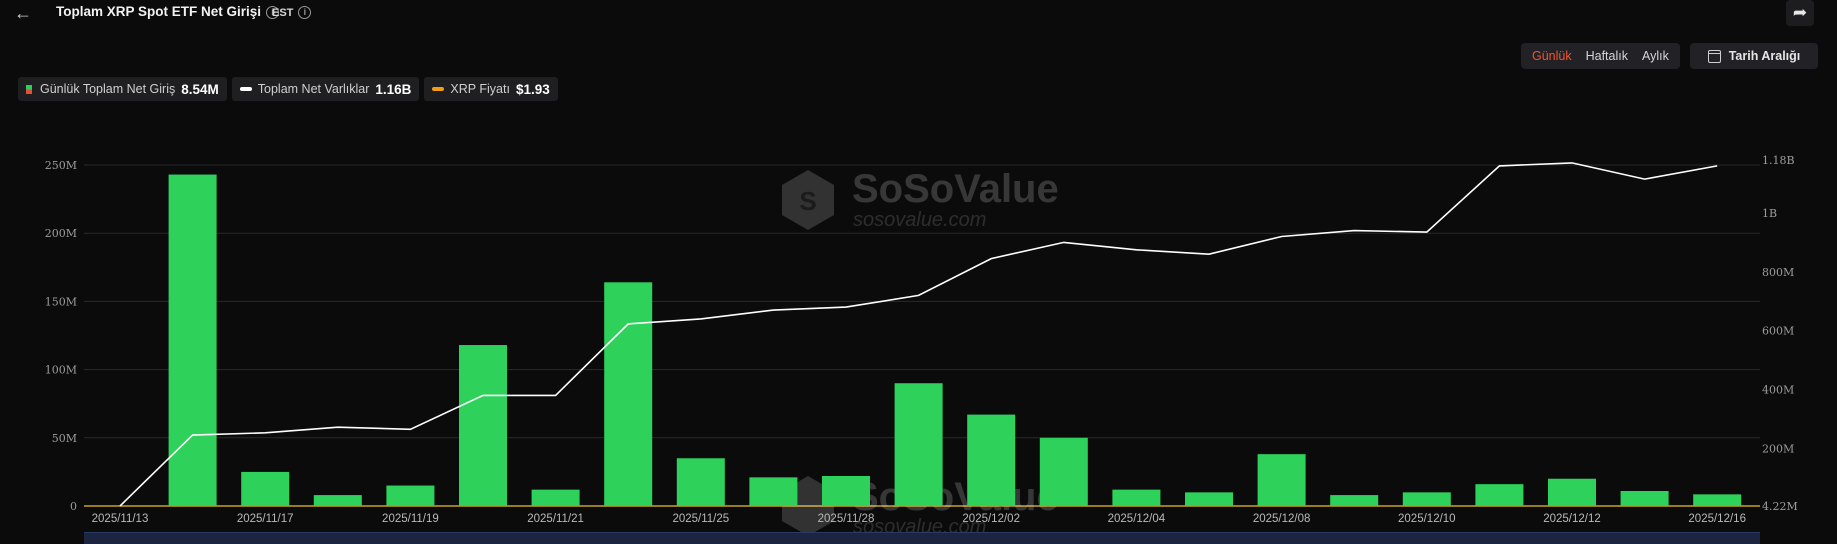 The width and height of the screenshot is (1837, 544). I want to click on right-axis-tick-label: 800M, so click(1778, 272).